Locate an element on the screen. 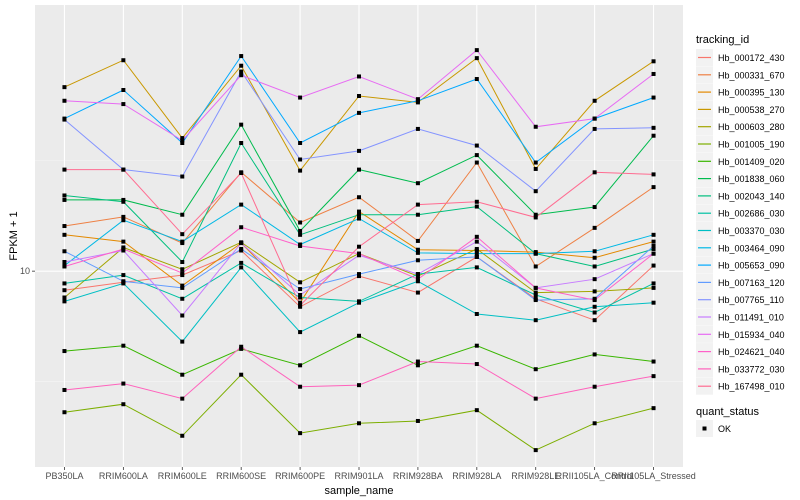  x-tick-label: RRII105LA_Stressed is located at coordinates (653, 476).